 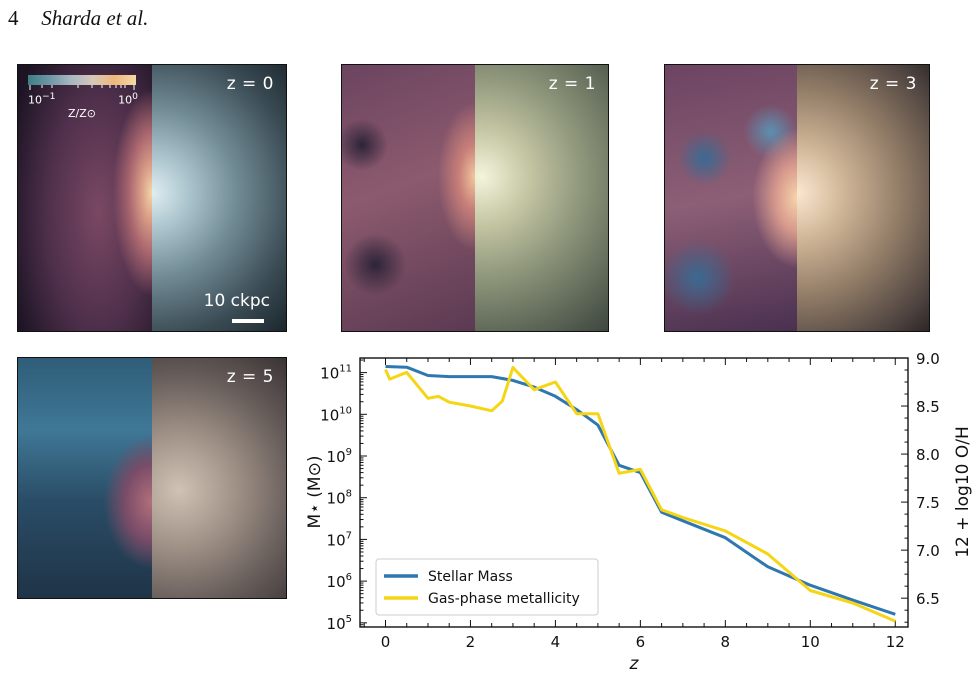 I want to click on x-tick-label: 10, so click(x=810, y=642).